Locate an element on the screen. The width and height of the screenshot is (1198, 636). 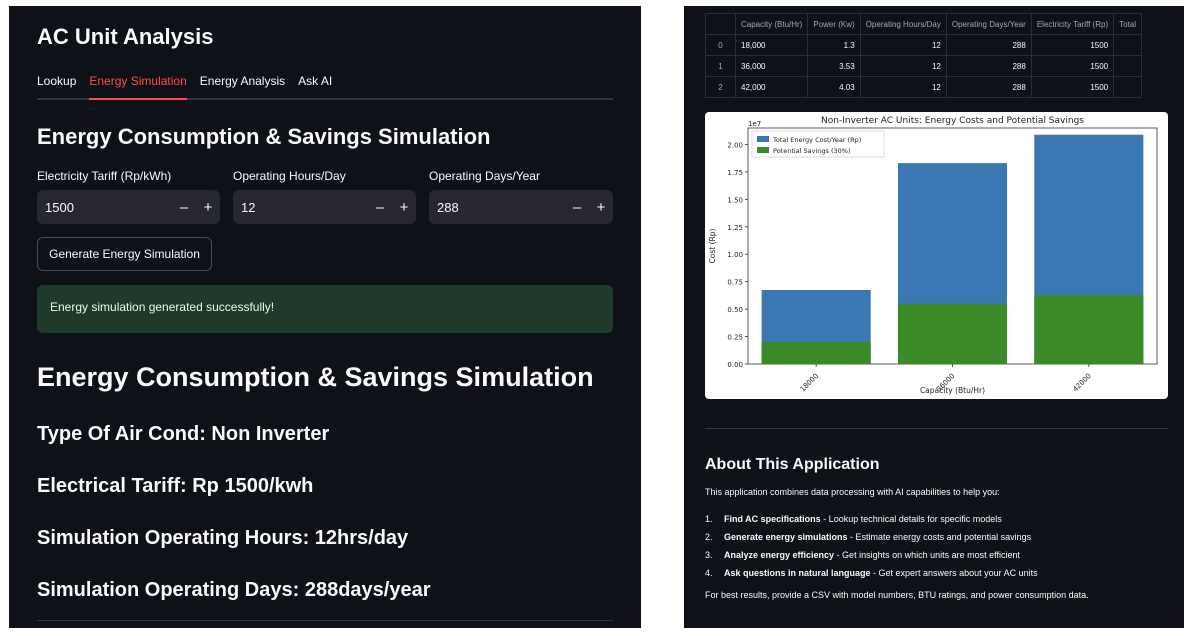
column-header: Total is located at coordinates (1128, 24).